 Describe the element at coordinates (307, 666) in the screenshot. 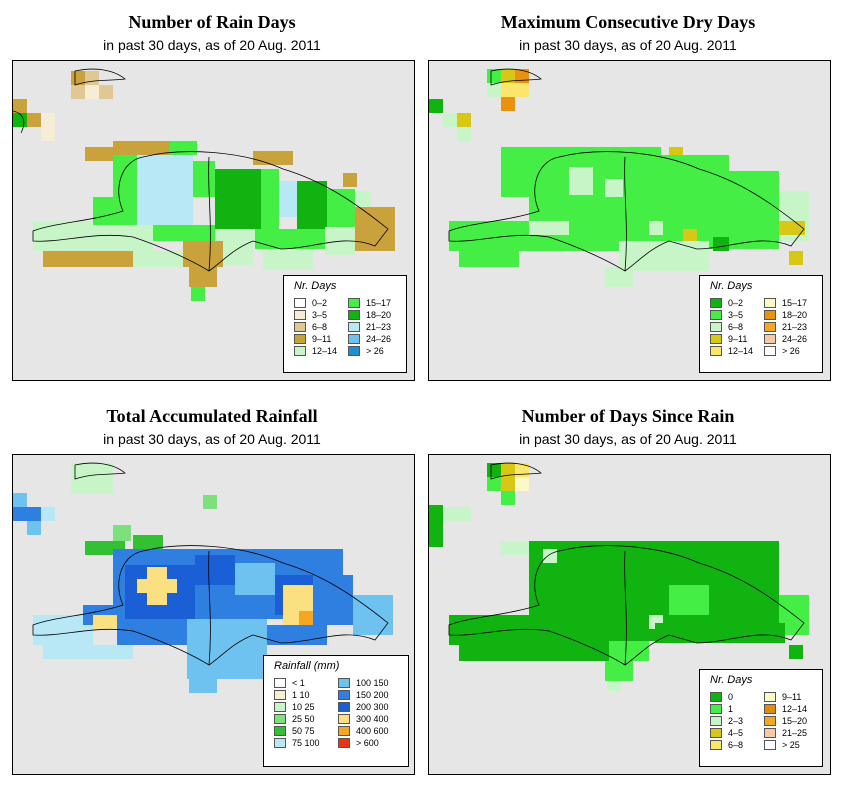

I see `legend-title: Rainfall (mm)` at that location.